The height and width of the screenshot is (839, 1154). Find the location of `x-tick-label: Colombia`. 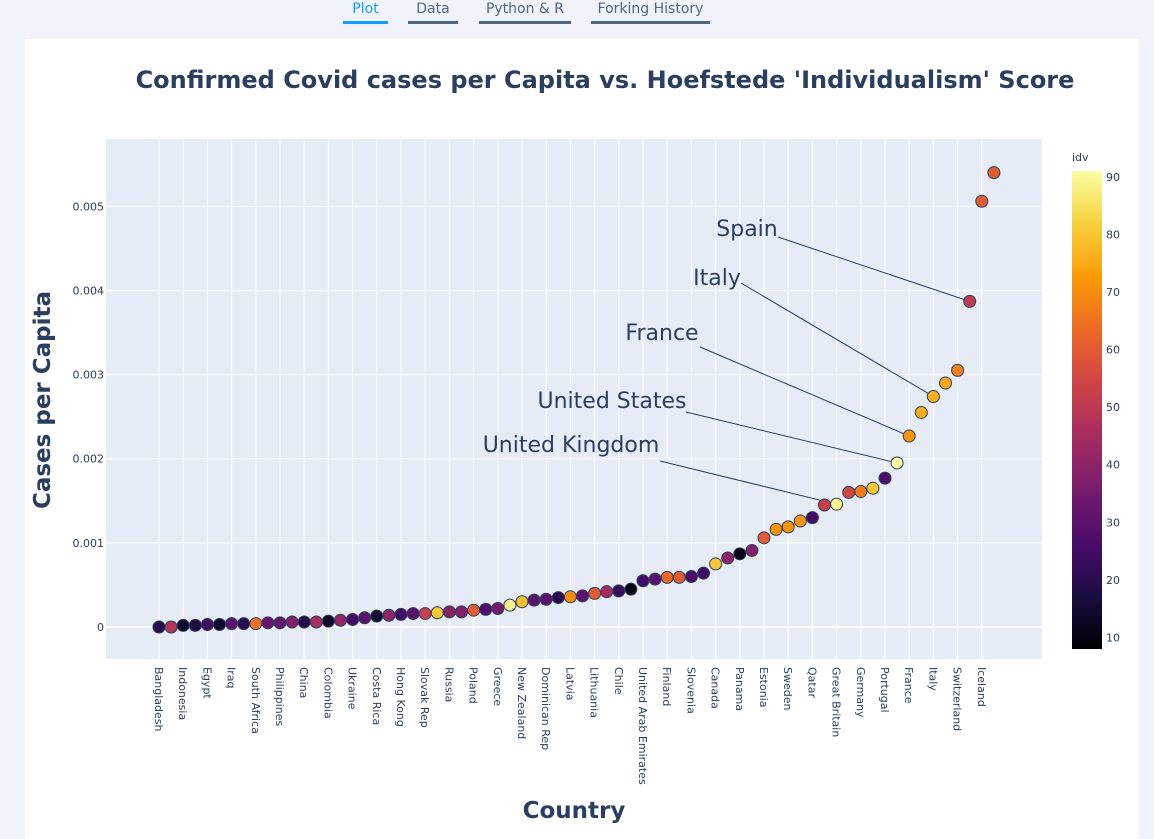

x-tick-label: Colombia is located at coordinates (327, 693).